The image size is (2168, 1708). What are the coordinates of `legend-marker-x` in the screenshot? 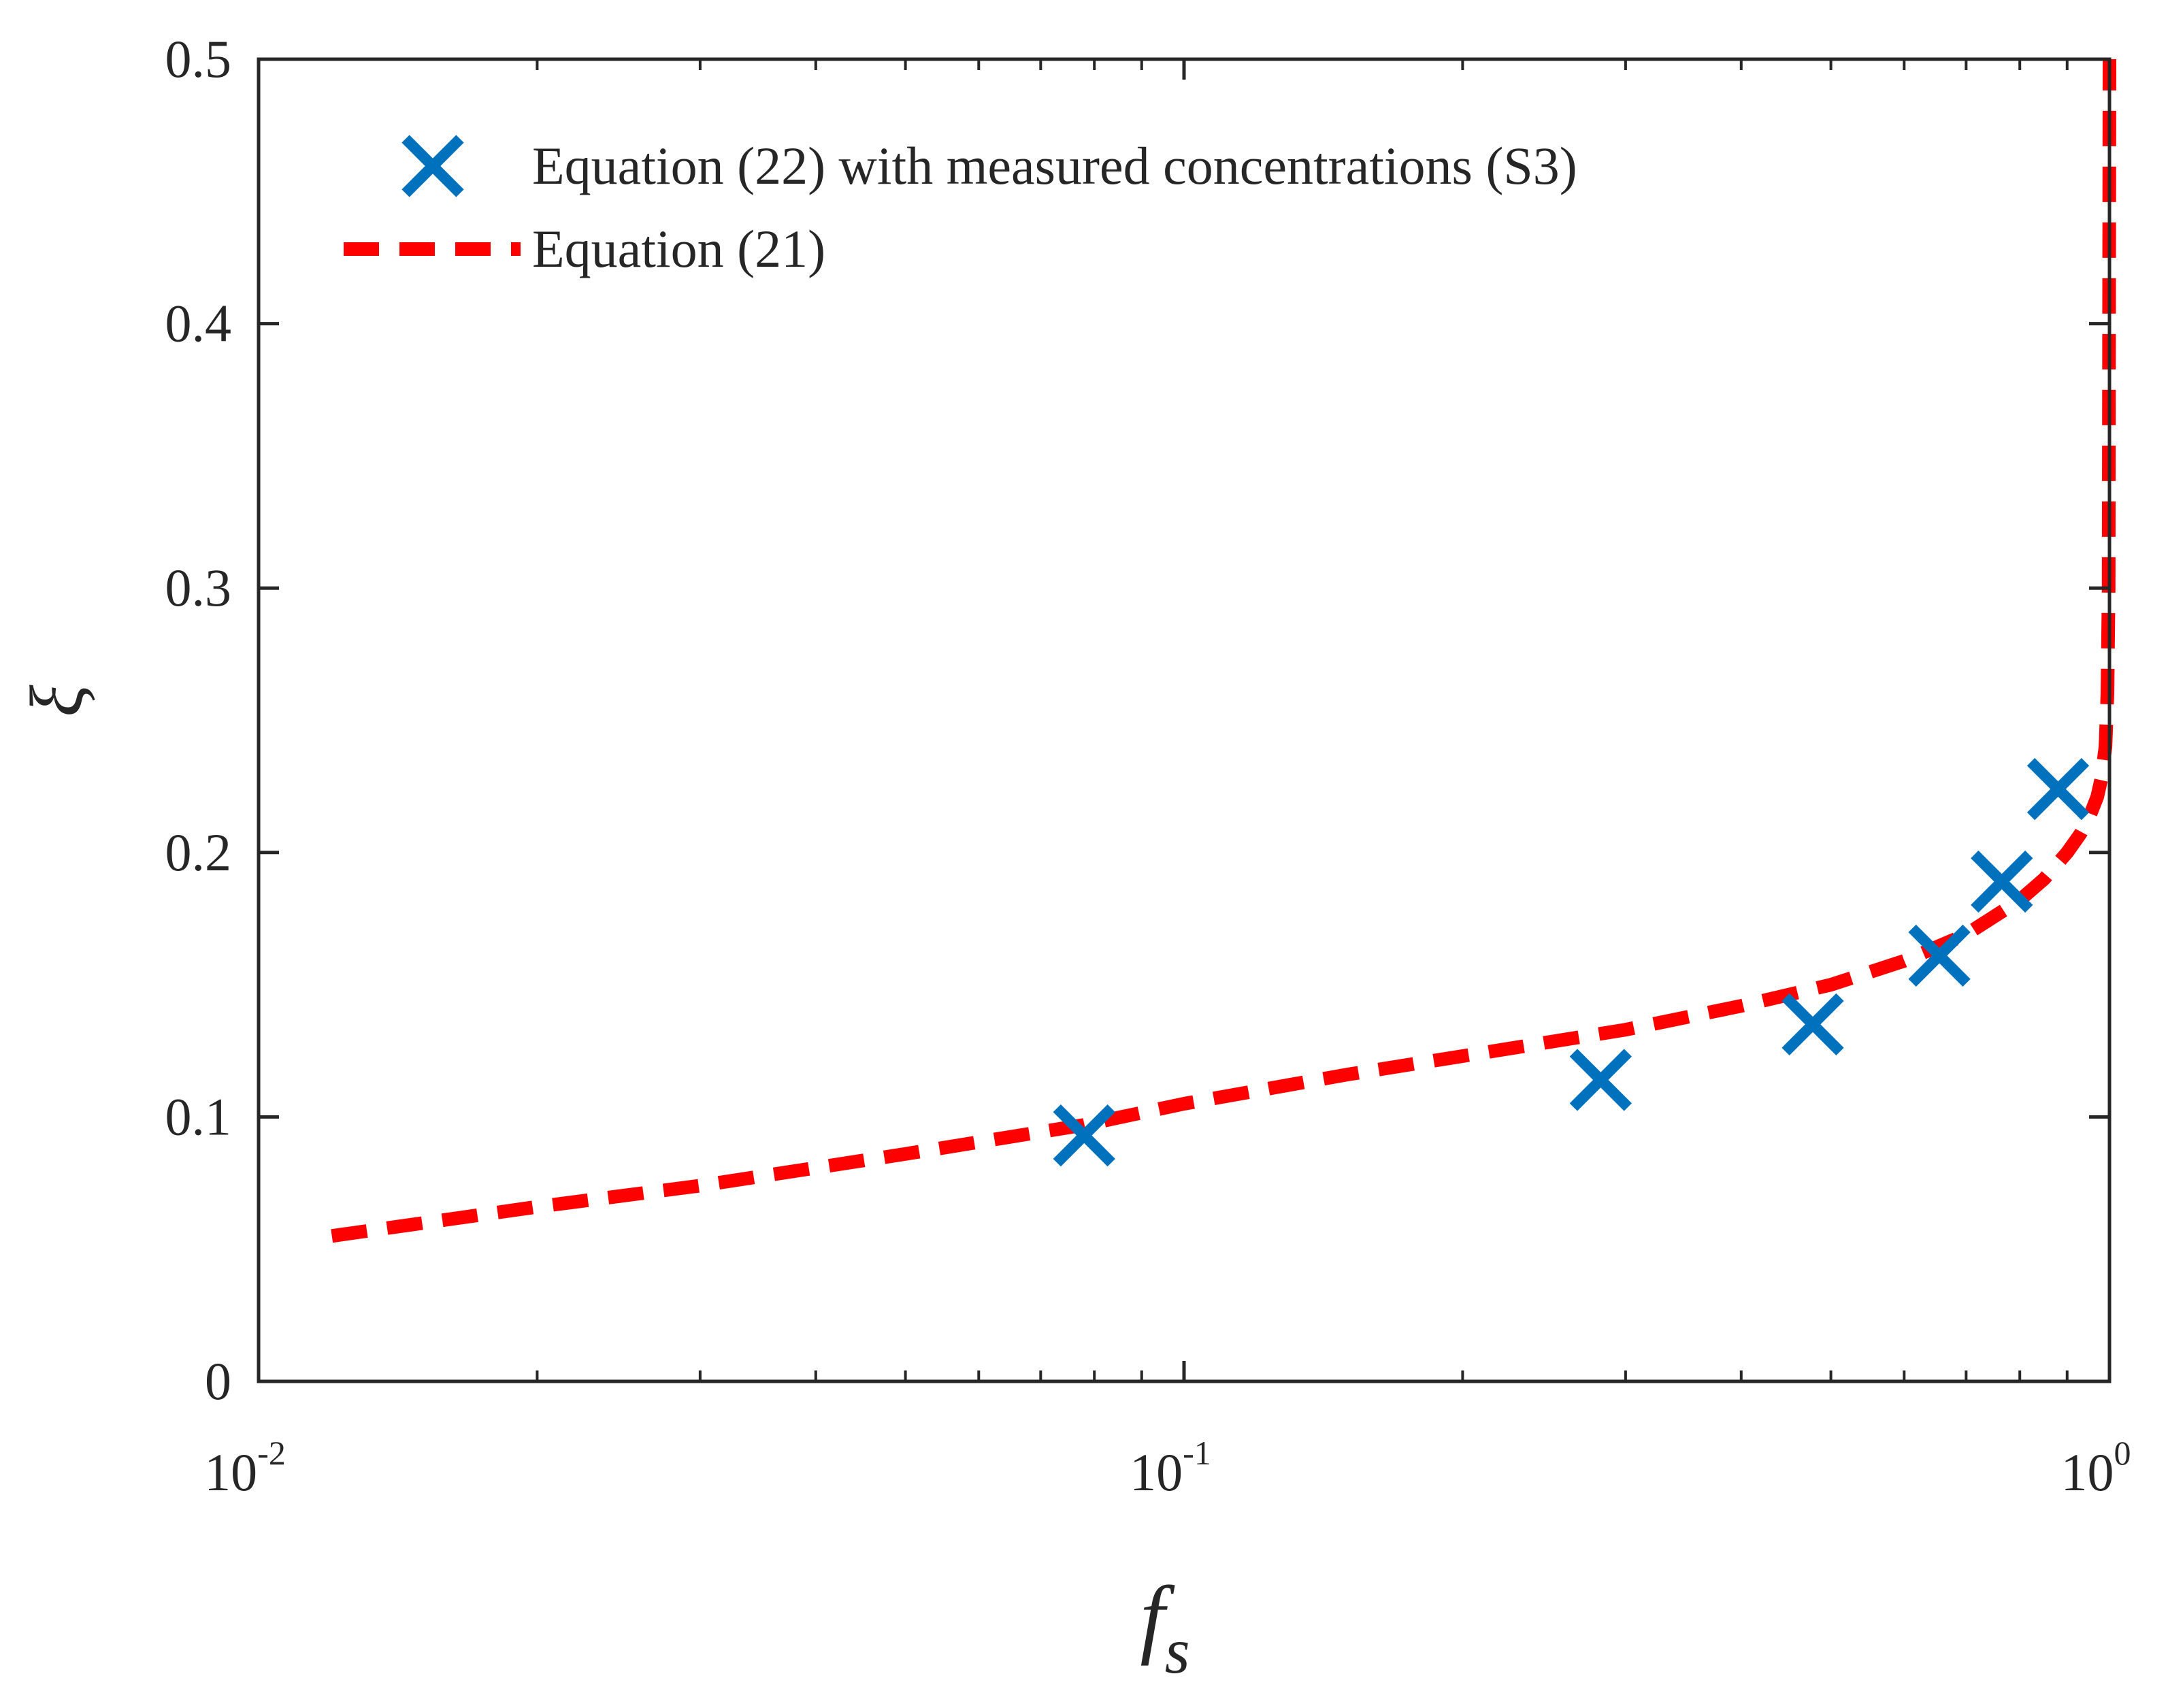 It's located at (432, 166).